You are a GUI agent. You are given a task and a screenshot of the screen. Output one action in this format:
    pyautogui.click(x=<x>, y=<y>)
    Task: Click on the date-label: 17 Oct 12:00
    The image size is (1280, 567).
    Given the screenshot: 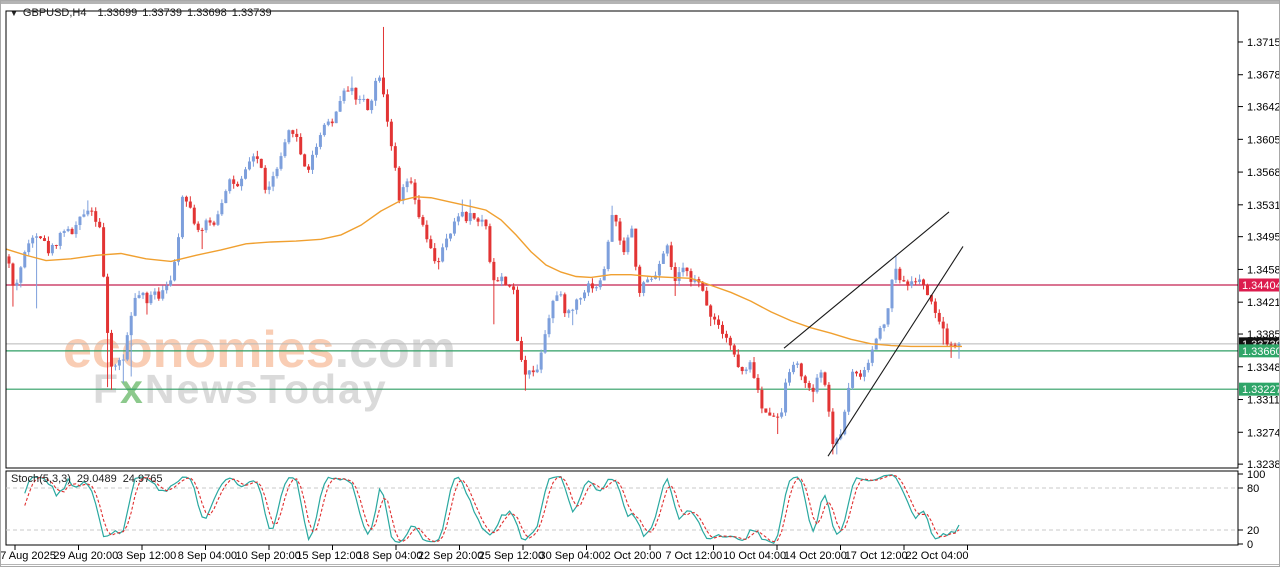 What is the action you would take?
    pyautogui.click(x=876, y=556)
    